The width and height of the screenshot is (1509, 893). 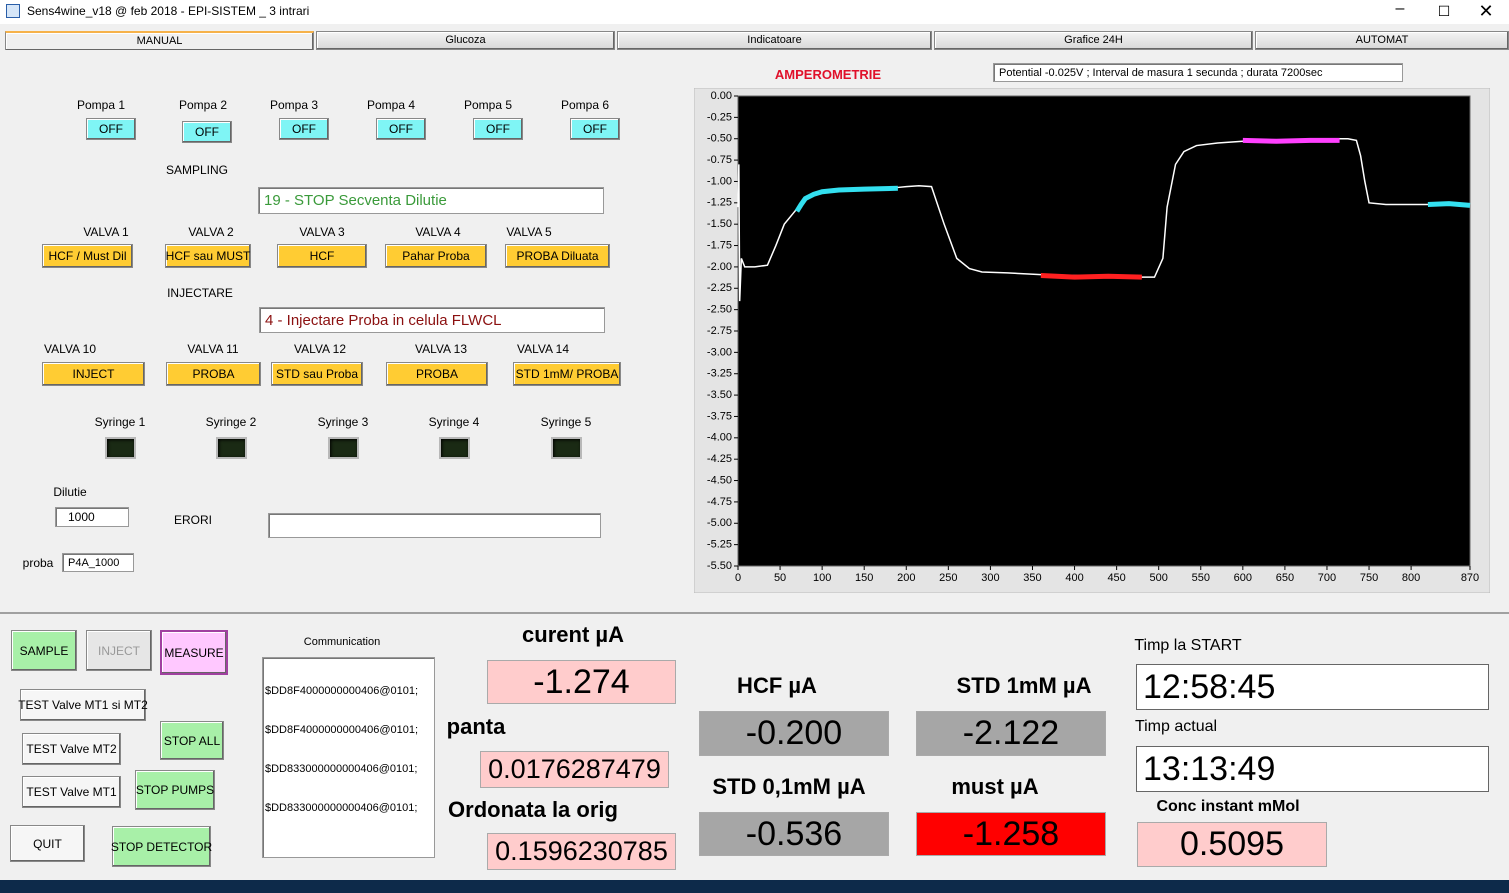 I want to click on y-tick-label: -5.50, so click(x=719, y=566).